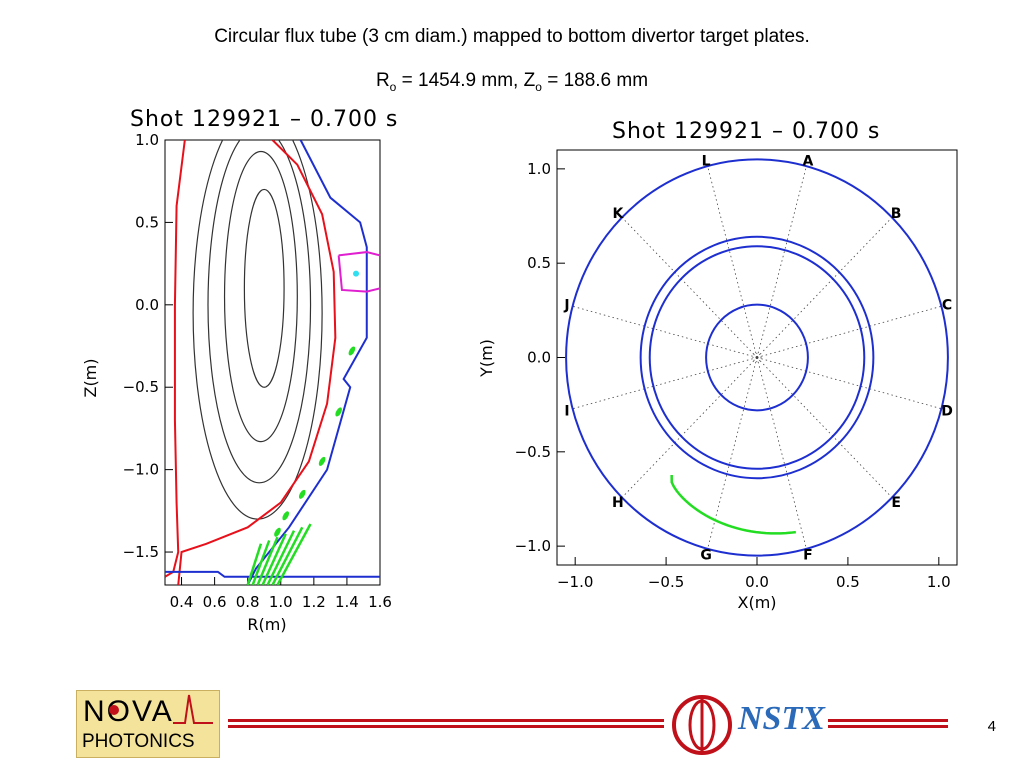 The image size is (1024, 768). I want to click on nova-photonics-logo: NOVA PHOTONICS, so click(148, 724).